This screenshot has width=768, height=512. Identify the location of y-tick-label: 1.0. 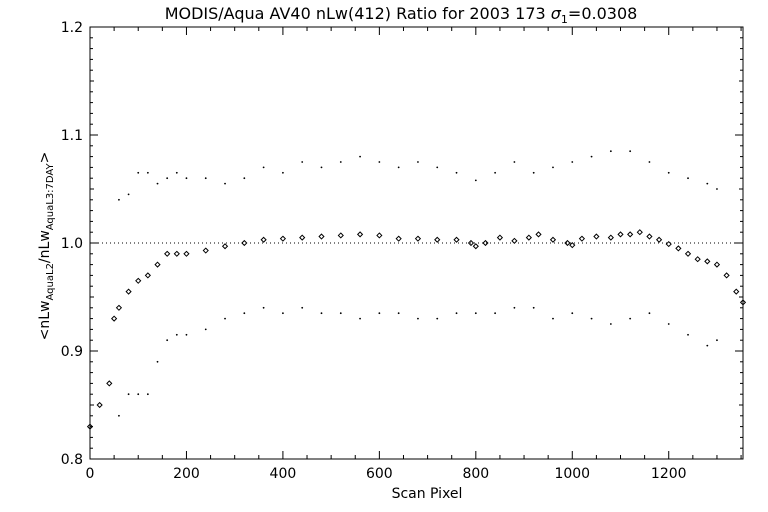
(72, 244).